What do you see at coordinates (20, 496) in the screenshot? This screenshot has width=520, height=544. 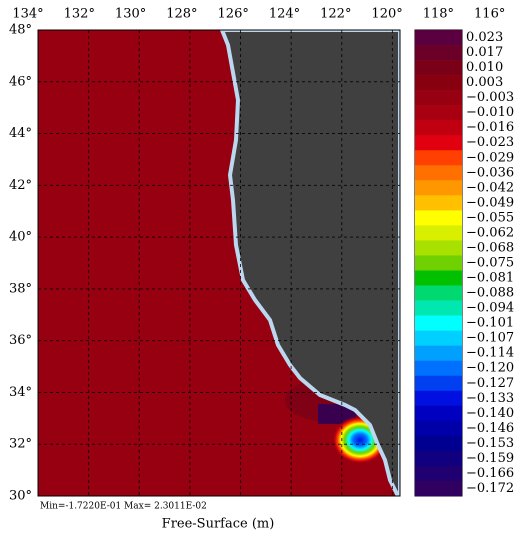 I see `y-tick-label: 30°` at bounding box center [20, 496].